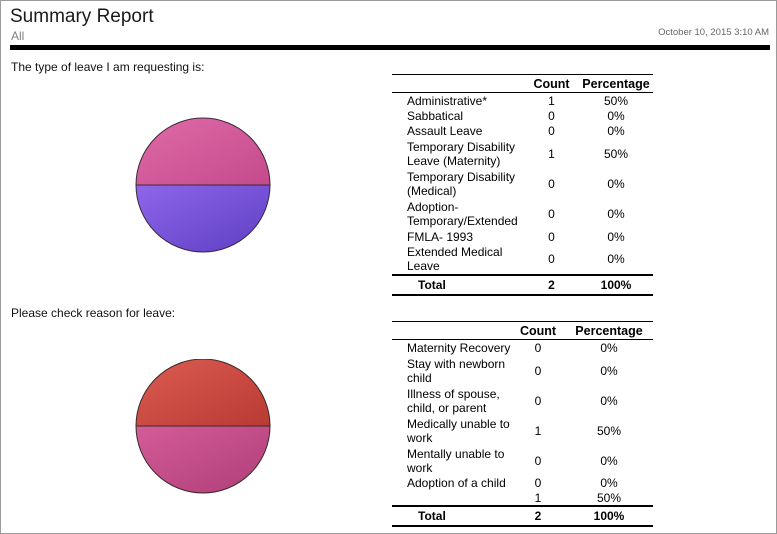 Image resolution: width=777 pixels, height=534 pixels. Describe the element at coordinates (522, 371) in the screenshot. I see `table-row: Stay with newborn child 0 0%` at that location.